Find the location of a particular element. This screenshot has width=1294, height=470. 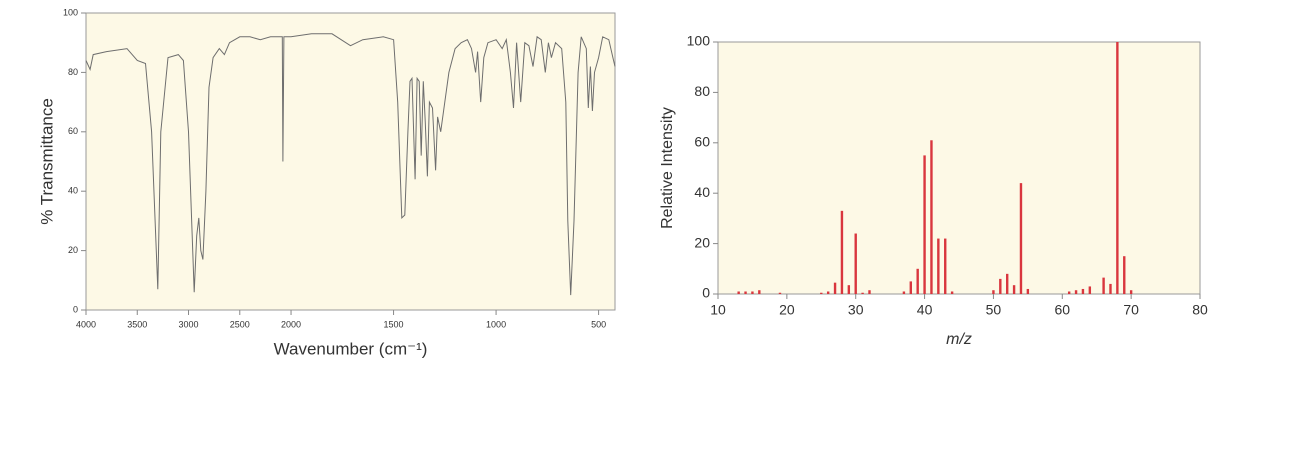

x-tick-label: 10 is located at coordinates (718, 309).